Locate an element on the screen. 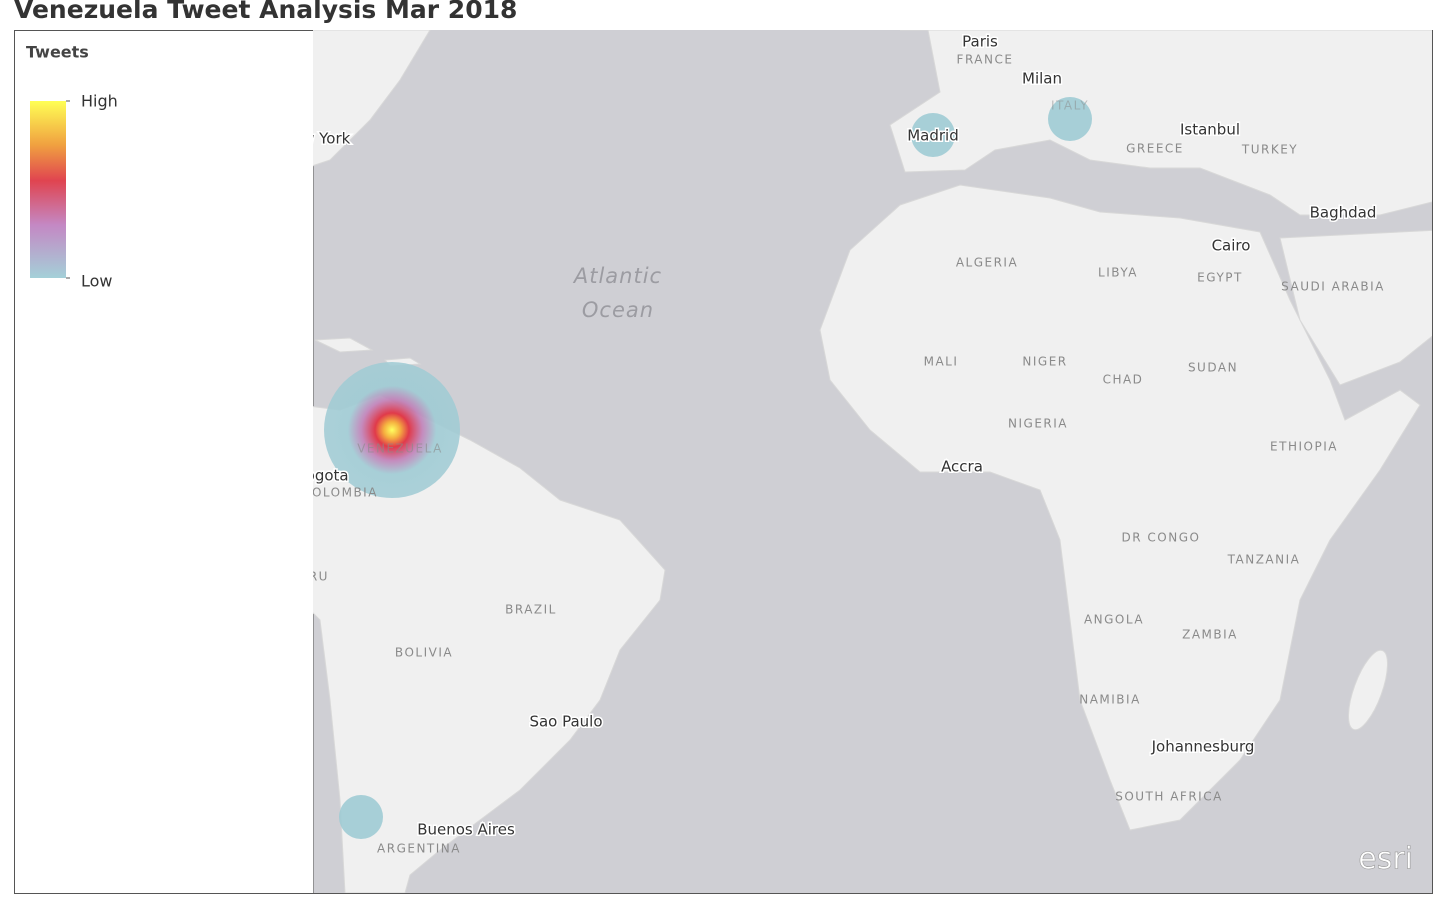 This screenshot has height=907, width=1441. country-label: COLOMBIA is located at coordinates (340, 493).